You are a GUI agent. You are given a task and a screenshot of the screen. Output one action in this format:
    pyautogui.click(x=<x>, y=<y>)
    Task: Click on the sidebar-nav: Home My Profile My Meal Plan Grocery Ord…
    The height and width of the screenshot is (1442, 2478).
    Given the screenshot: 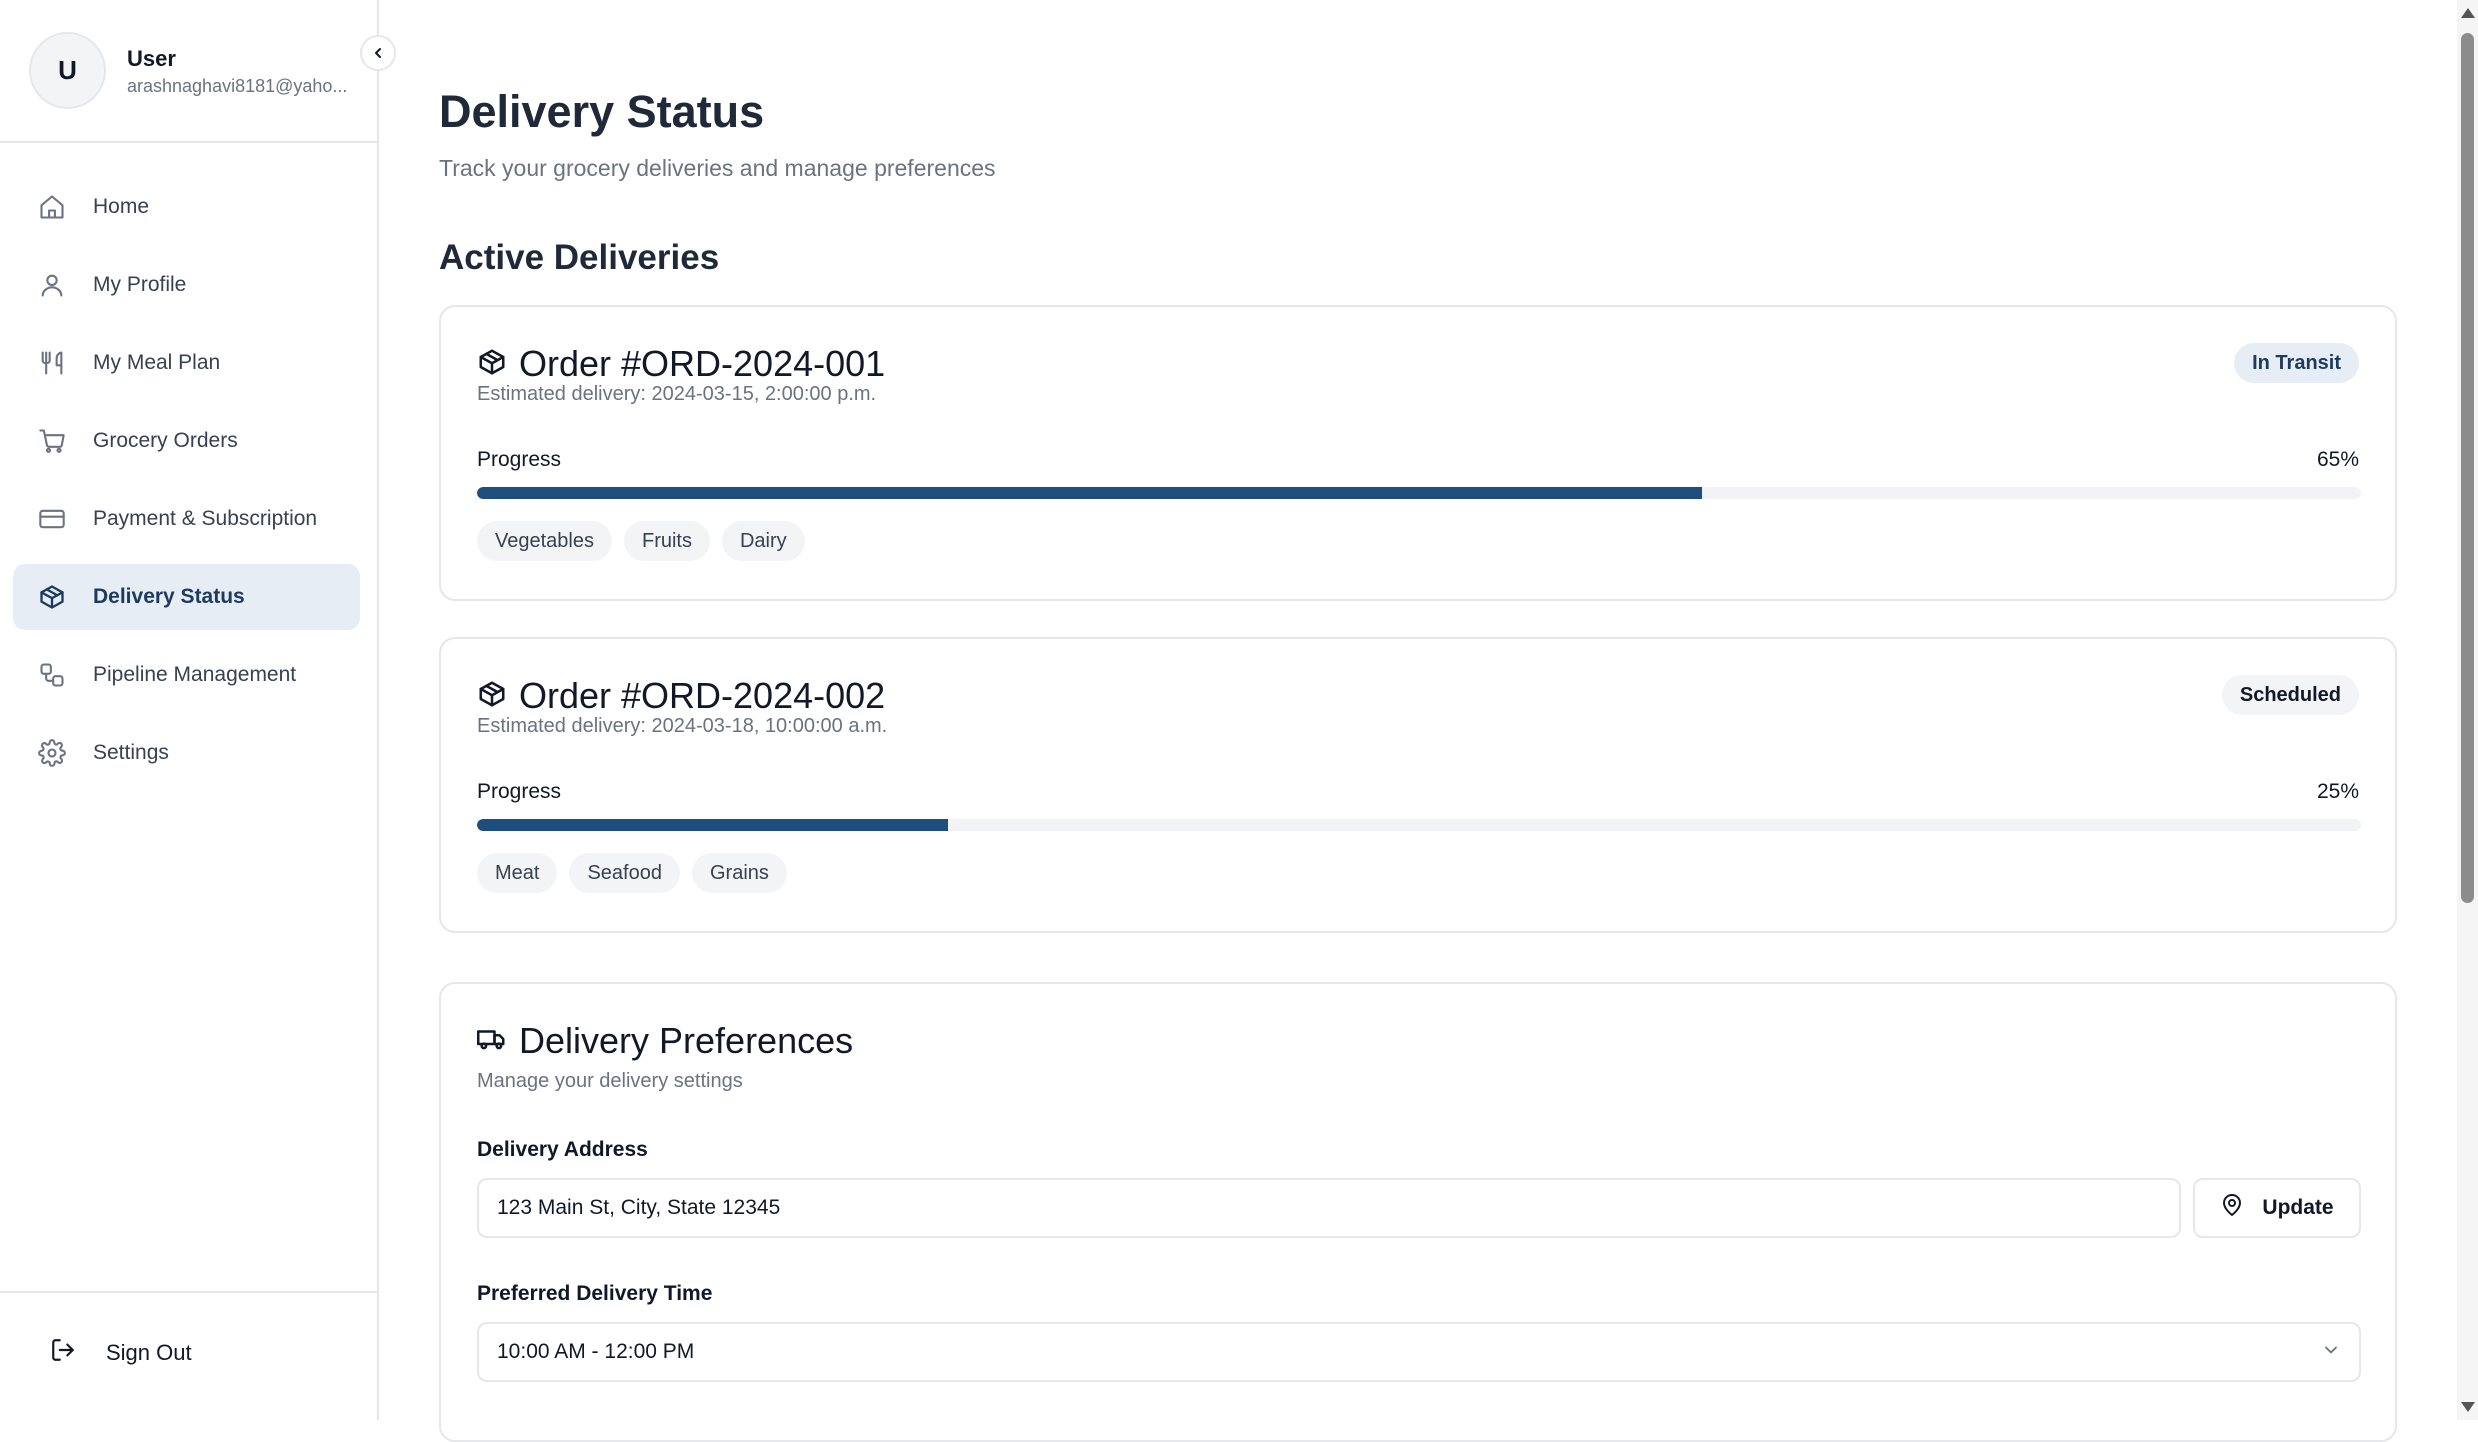 What is the action you would take?
    pyautogui.click(x=186, y=486)
    